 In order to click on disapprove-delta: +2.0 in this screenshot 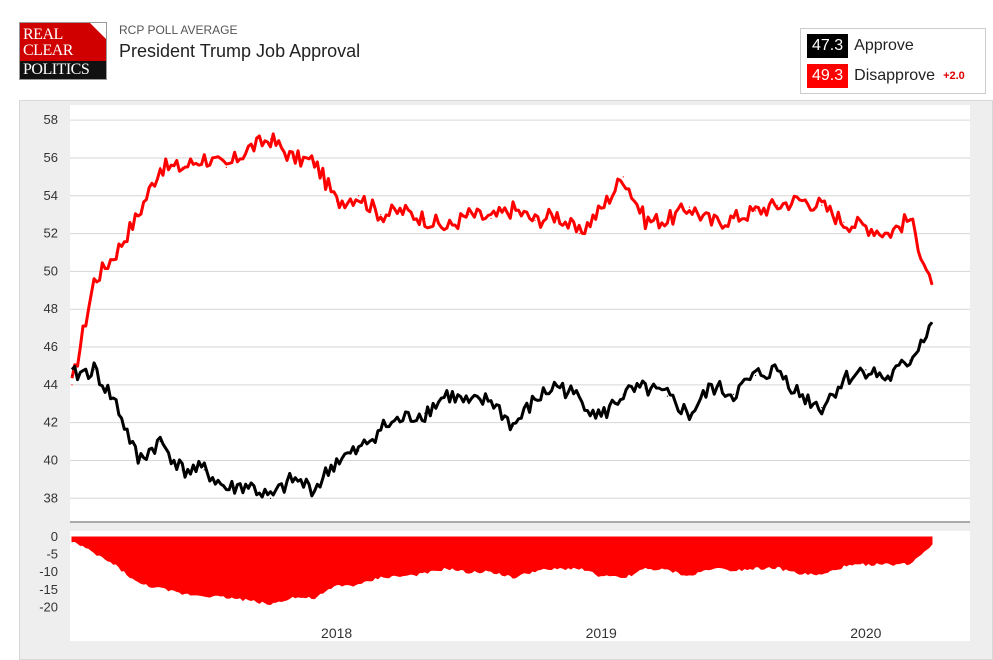, I will do `click(954, 76)`.